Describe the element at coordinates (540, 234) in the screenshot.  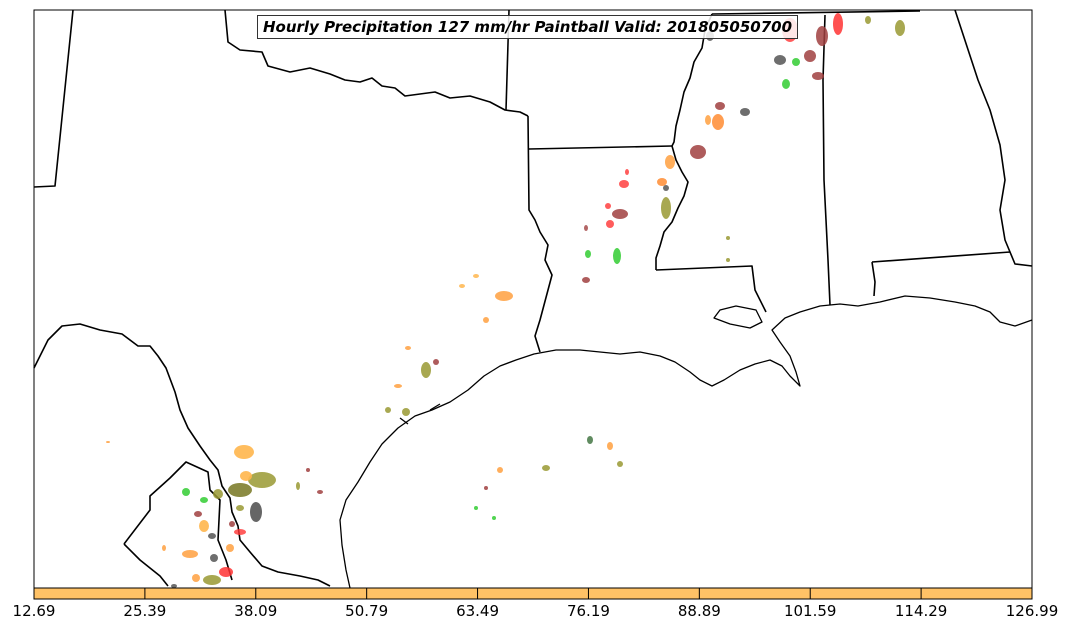
I see `sabine-border` at that location.